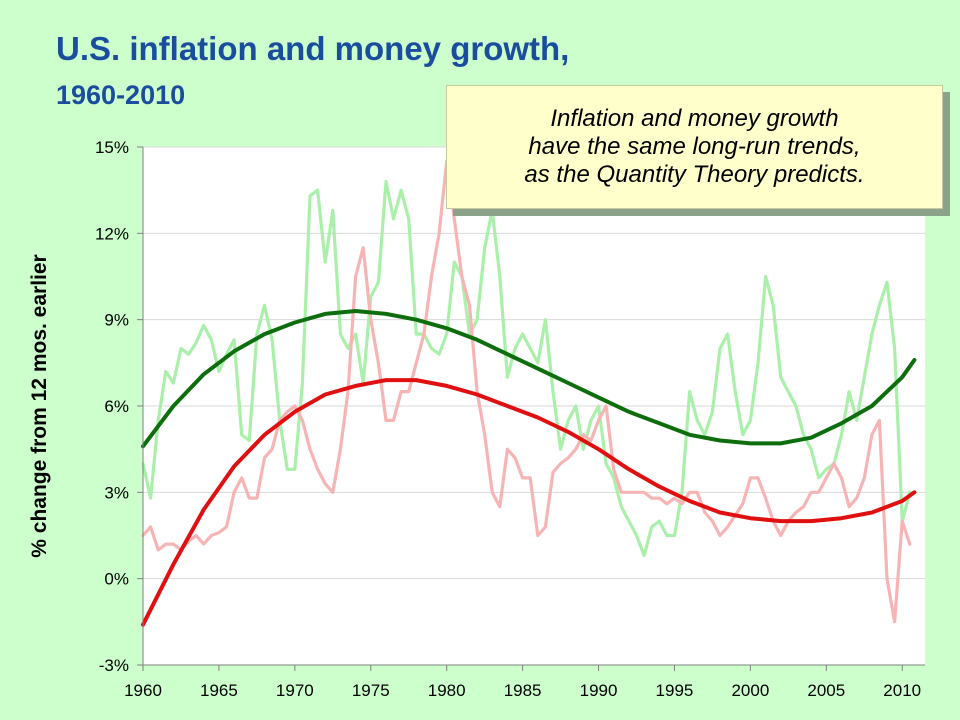 The width and height of the screenshot is (960, 720). Describe the element at coordinates (143, 690) in the screenshot. I see `x-tick-label: 1960` at that location.